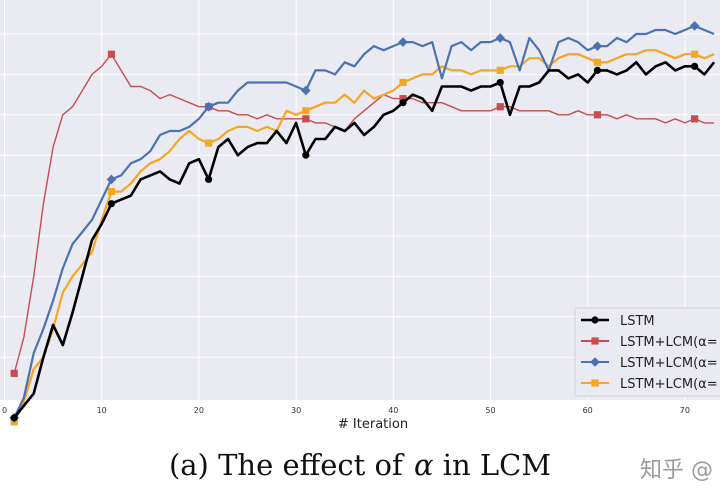 The image size is (720, 502). Describe the element at coordinates (346, 410) in the screenshot. I see `x-tick-labels: 0 10 20 30 40 50 60 70` at that location.